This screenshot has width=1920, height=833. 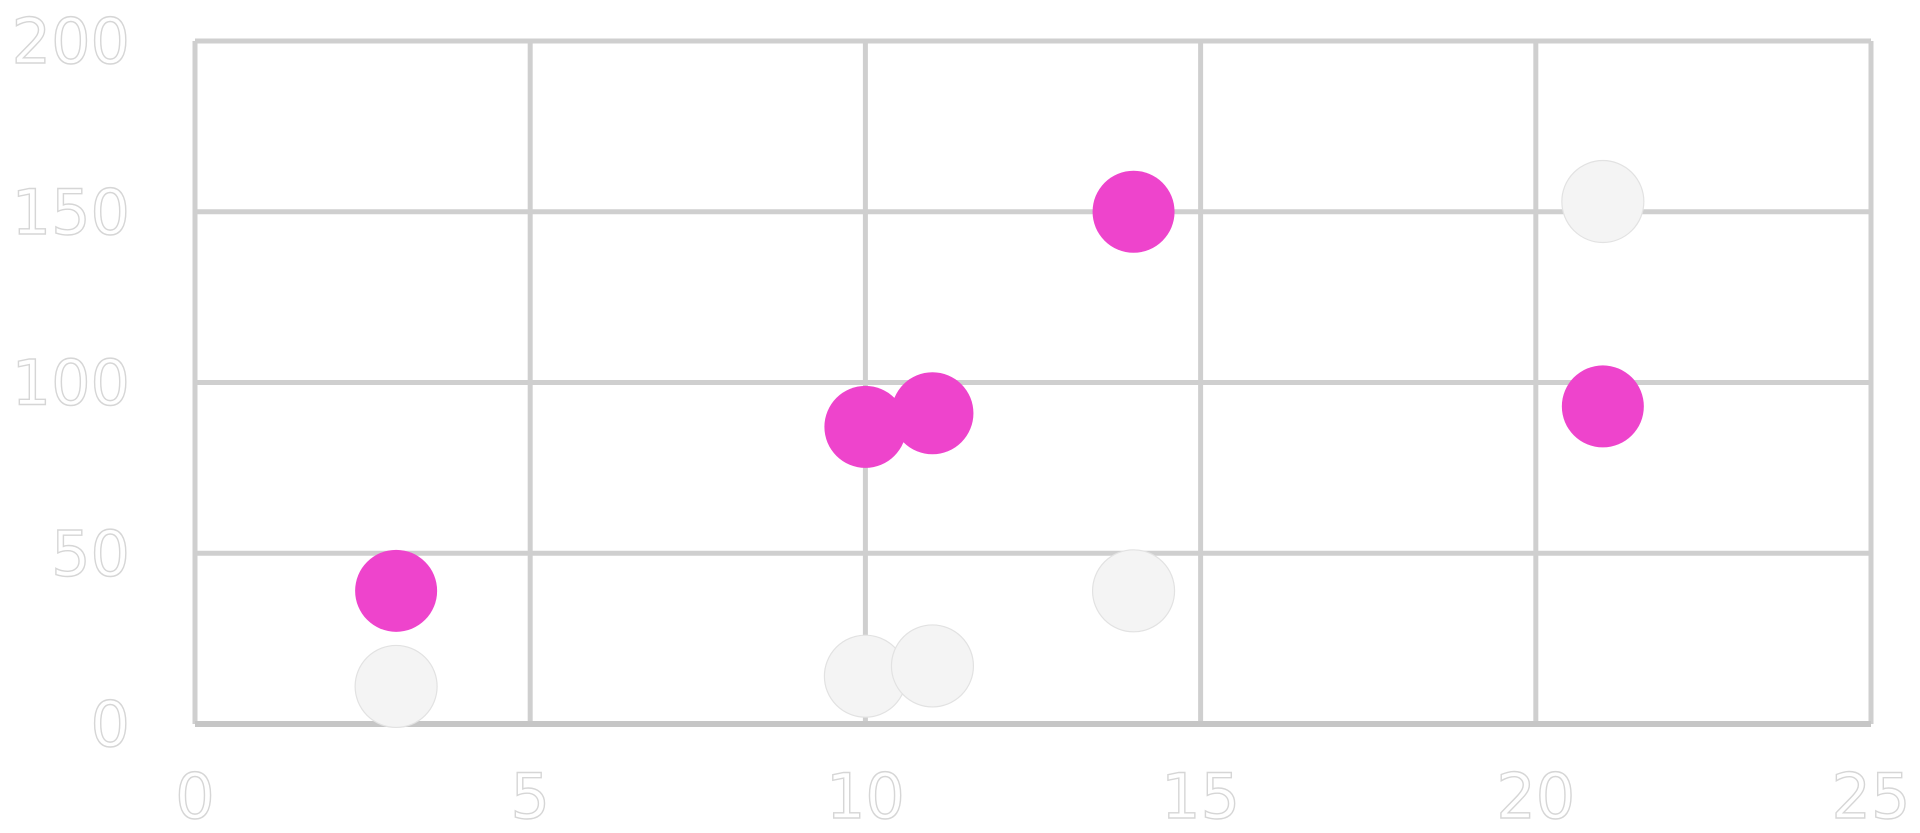 What do you see at coordinates (865, 796) in the screenshot?
I see `x-tick-label: 10` at bounding box center [865, 796].